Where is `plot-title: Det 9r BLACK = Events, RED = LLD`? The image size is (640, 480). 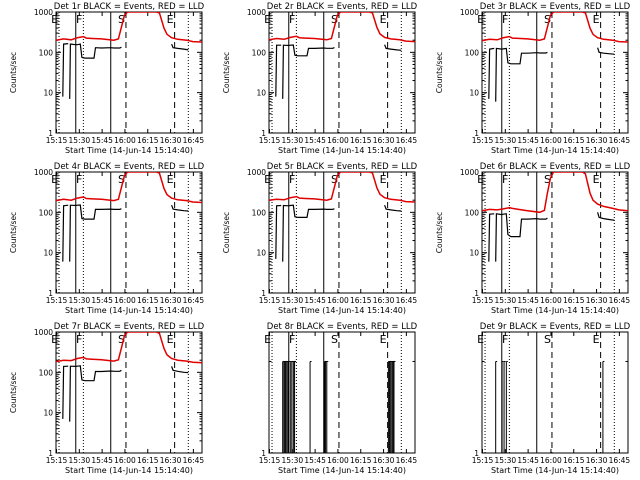
plot-title: Det 9r BLACK = Events, RED = LLD is located at coordinates (555, 327).